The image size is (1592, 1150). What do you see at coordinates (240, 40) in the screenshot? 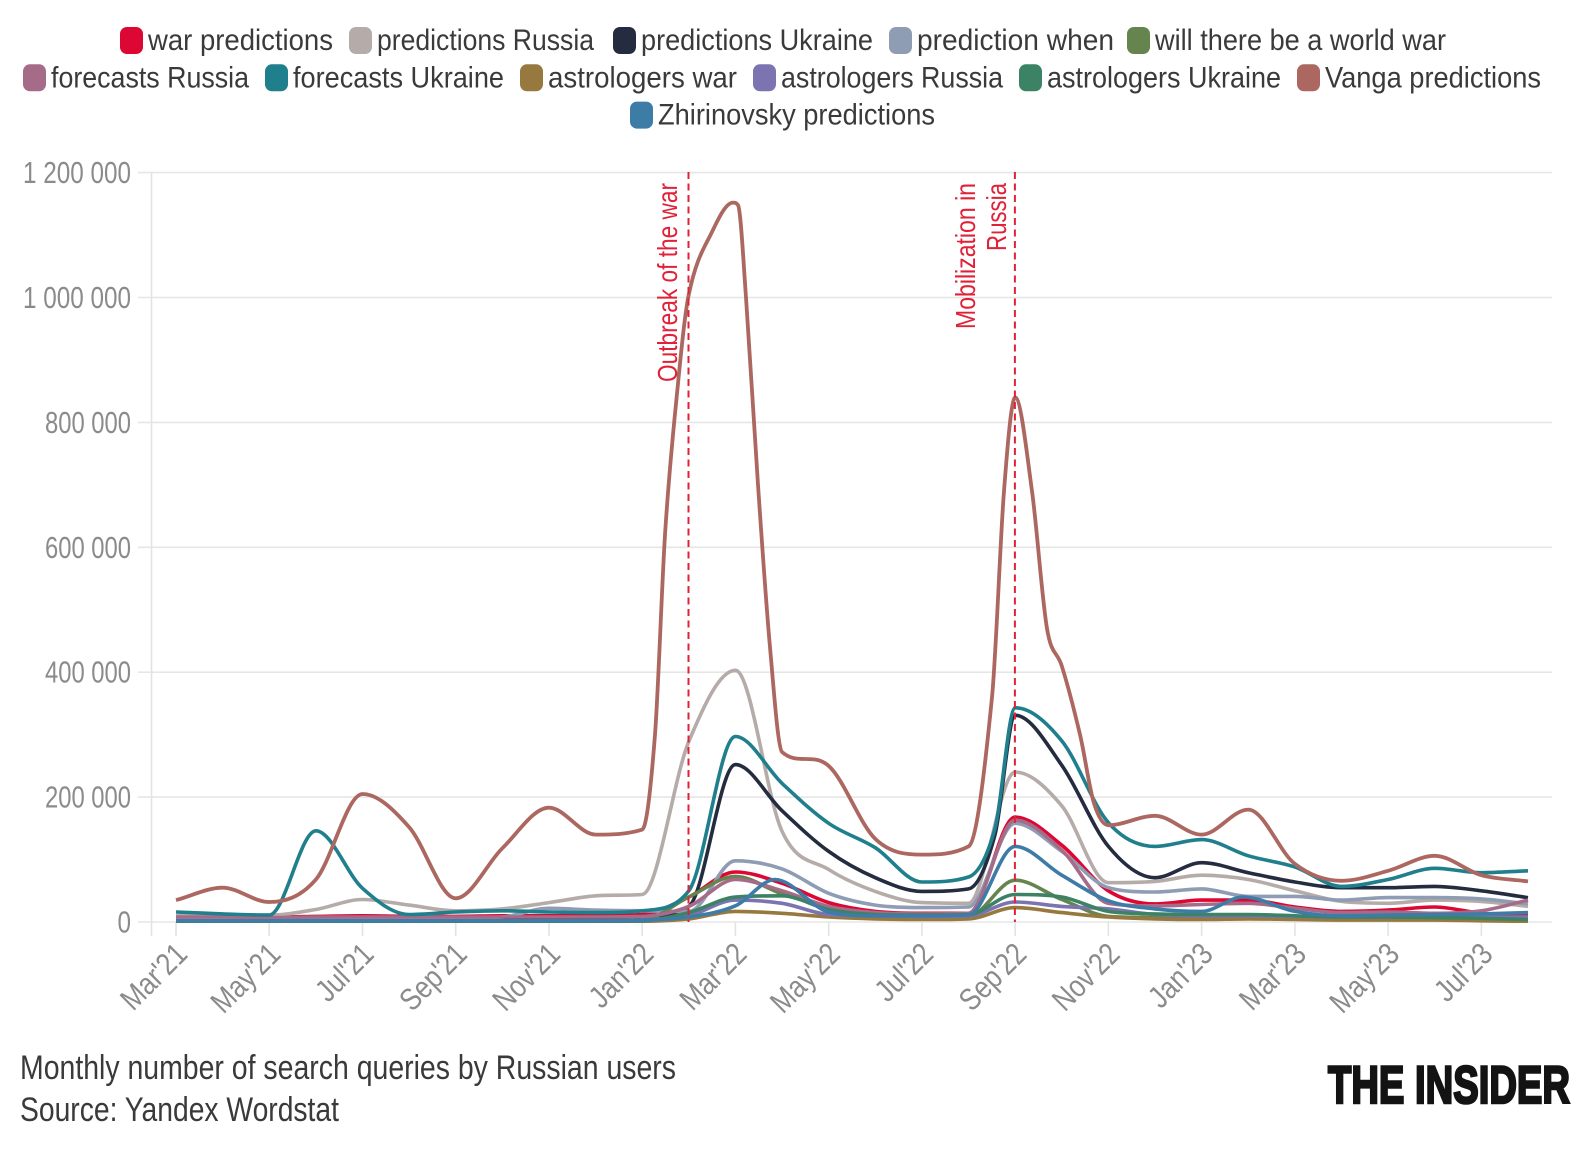
I see `svg-text: war predictions` at bounding box center [240, 40].